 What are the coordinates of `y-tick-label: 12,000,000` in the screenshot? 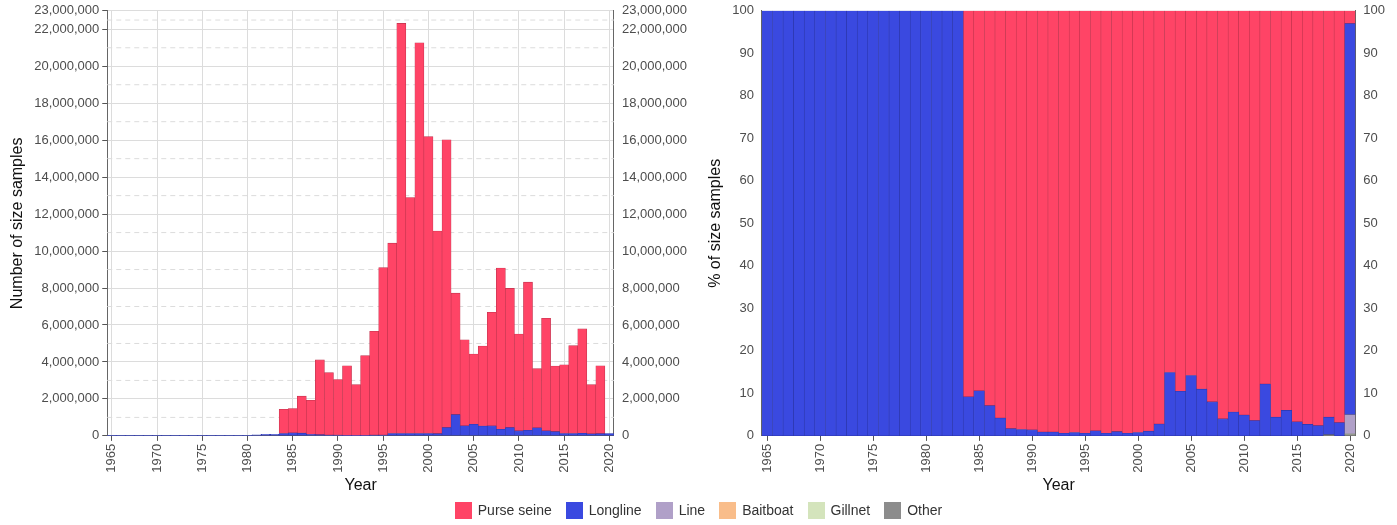 It's located at (67, 213).